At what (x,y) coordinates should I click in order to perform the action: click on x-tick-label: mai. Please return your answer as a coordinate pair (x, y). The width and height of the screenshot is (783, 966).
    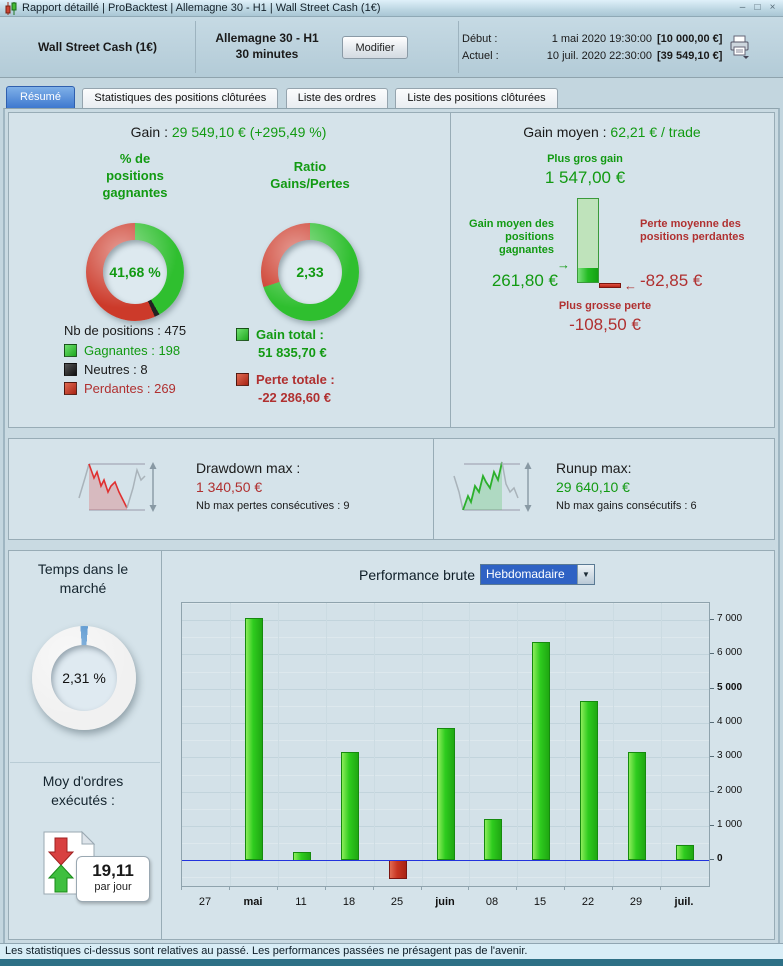
    Looking at the image, I should click on (253, 902).